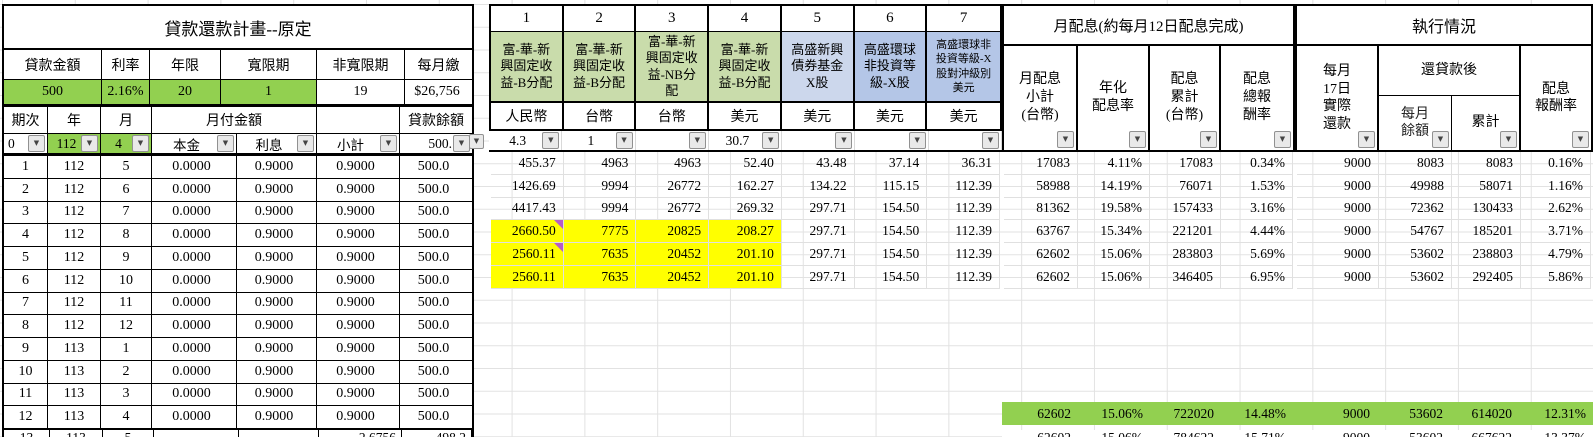 Image resolution: width=1593 pixels, height=437 pixels. Describe the element at coordinates (358, 120) in the screenshot. I see `header-blank` at that location.